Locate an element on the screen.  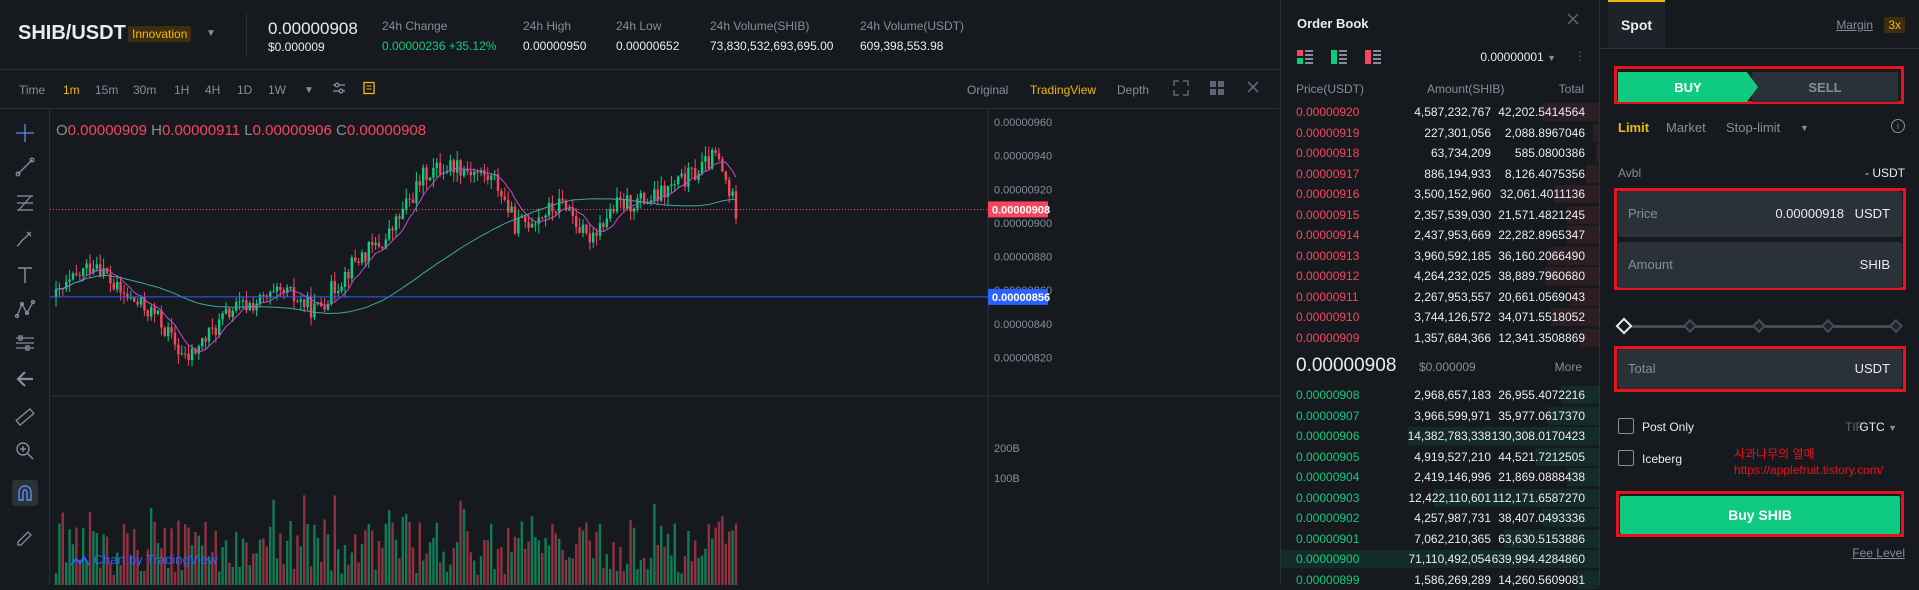
buy-tab: BUY is located at coordinates (1688, 87).